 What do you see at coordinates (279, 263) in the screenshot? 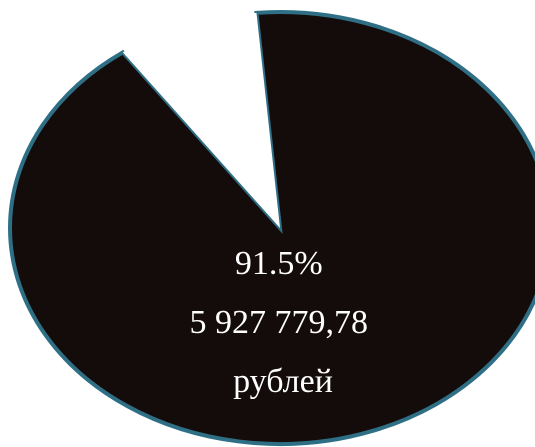
I see `slice-label-percent: 91.5%` at bounding box center [279, 263].